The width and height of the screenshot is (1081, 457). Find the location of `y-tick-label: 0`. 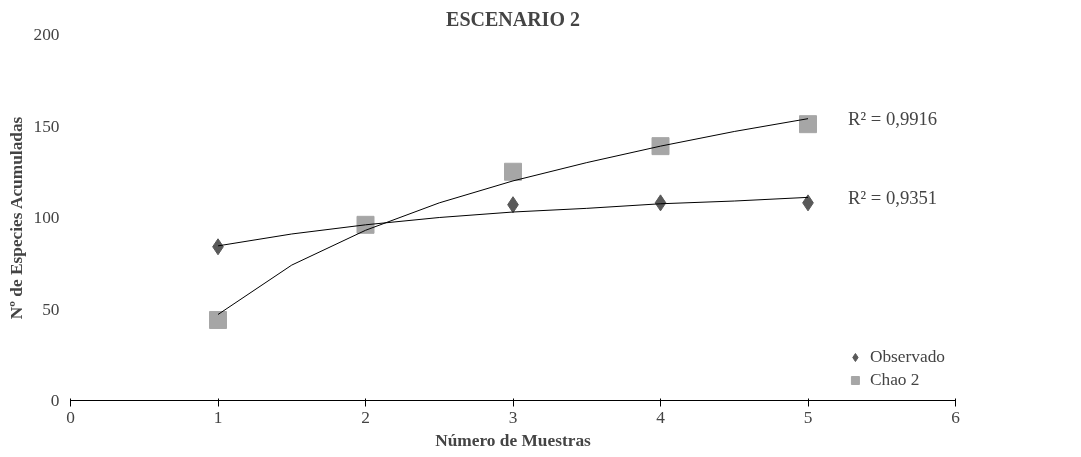

y-tick-label: 0 is located at coordinates (55, 400).